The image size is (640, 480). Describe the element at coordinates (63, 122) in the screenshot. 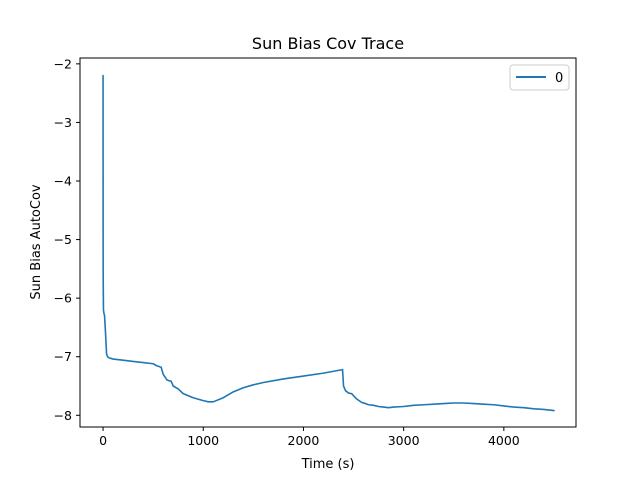

I see `y-tick-label: −3` at that location.